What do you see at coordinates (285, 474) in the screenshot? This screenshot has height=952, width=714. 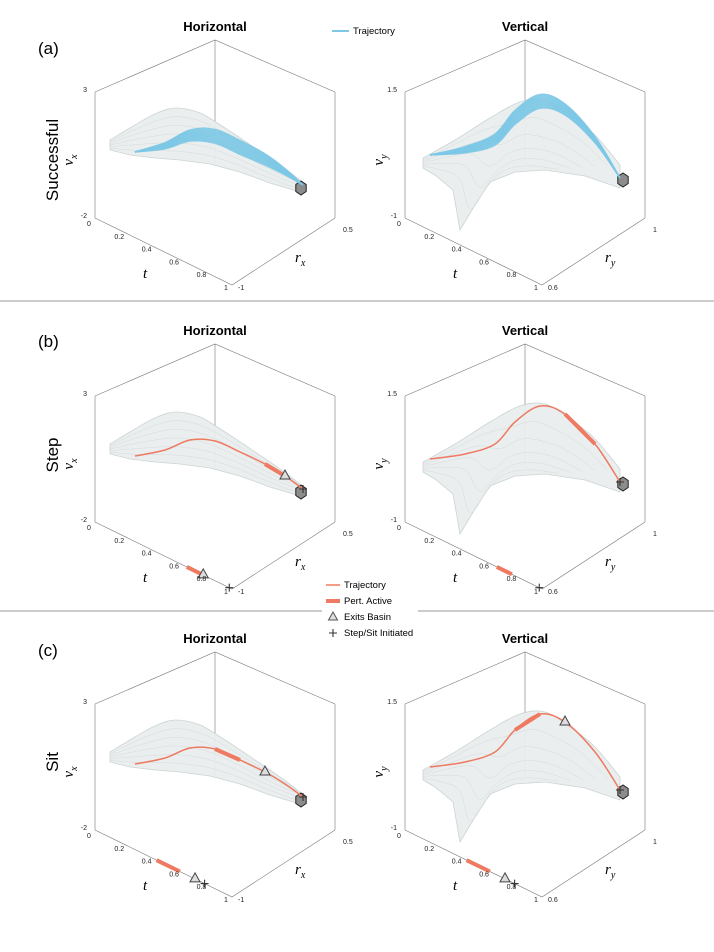 I see `exits-basin-marker` at bounding box center [285, 474].